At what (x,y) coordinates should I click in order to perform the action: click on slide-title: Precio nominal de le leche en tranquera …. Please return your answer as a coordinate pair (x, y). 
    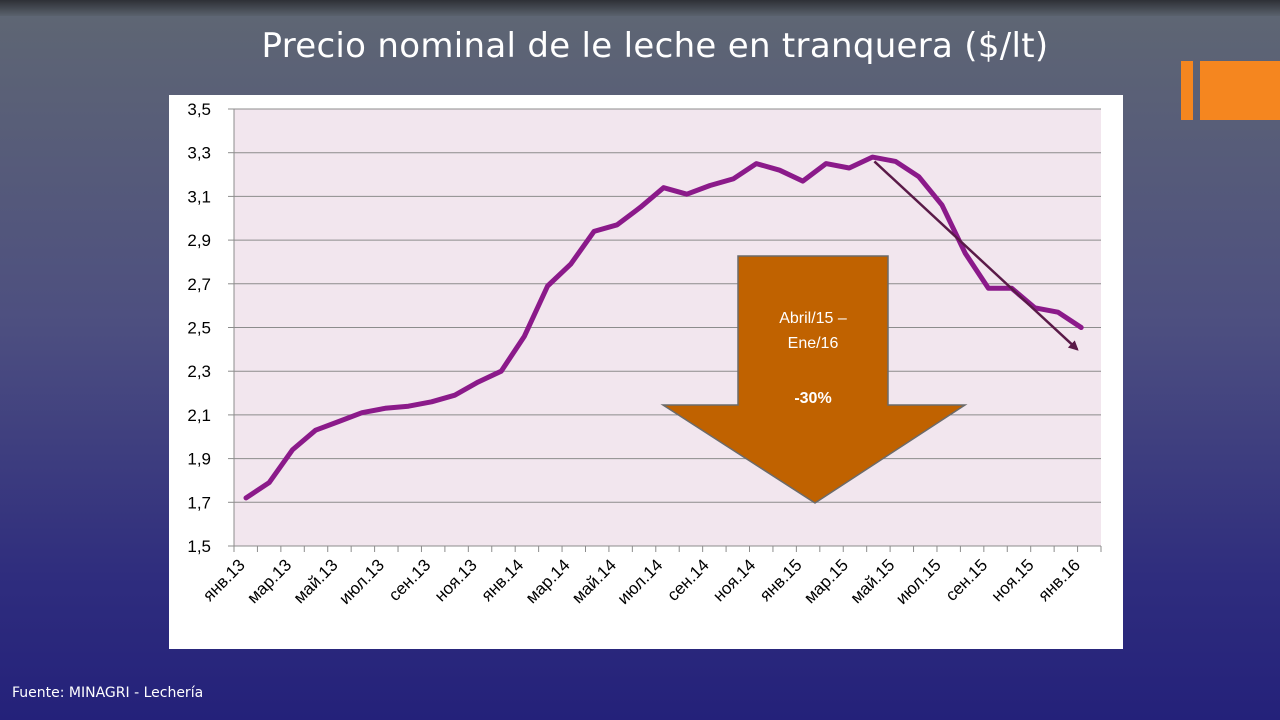
    Looking at the image, I should click on (655, 46).